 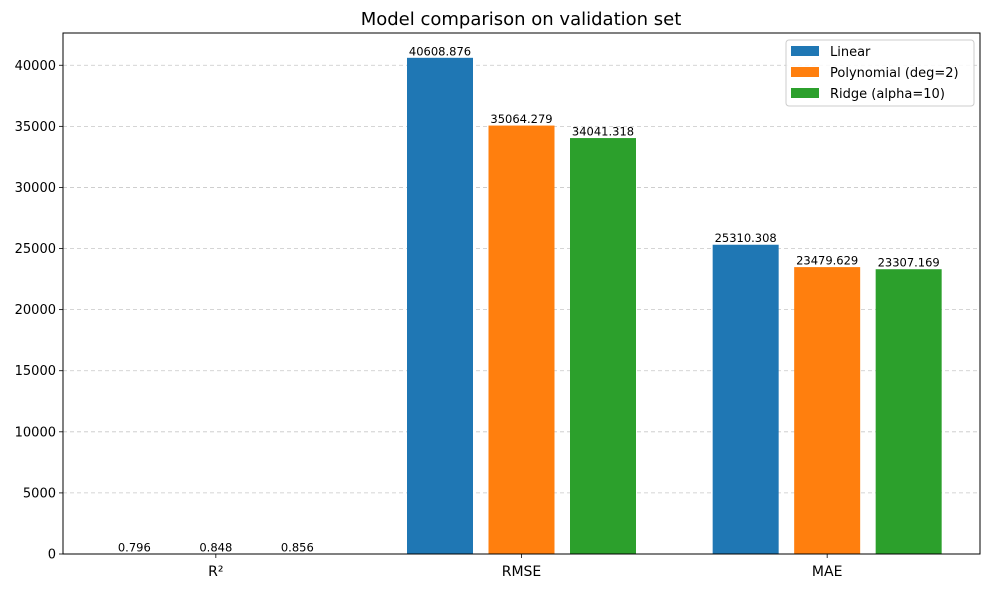 I want to click on xtick-label-2: MAE, so click(x=827, y=572).